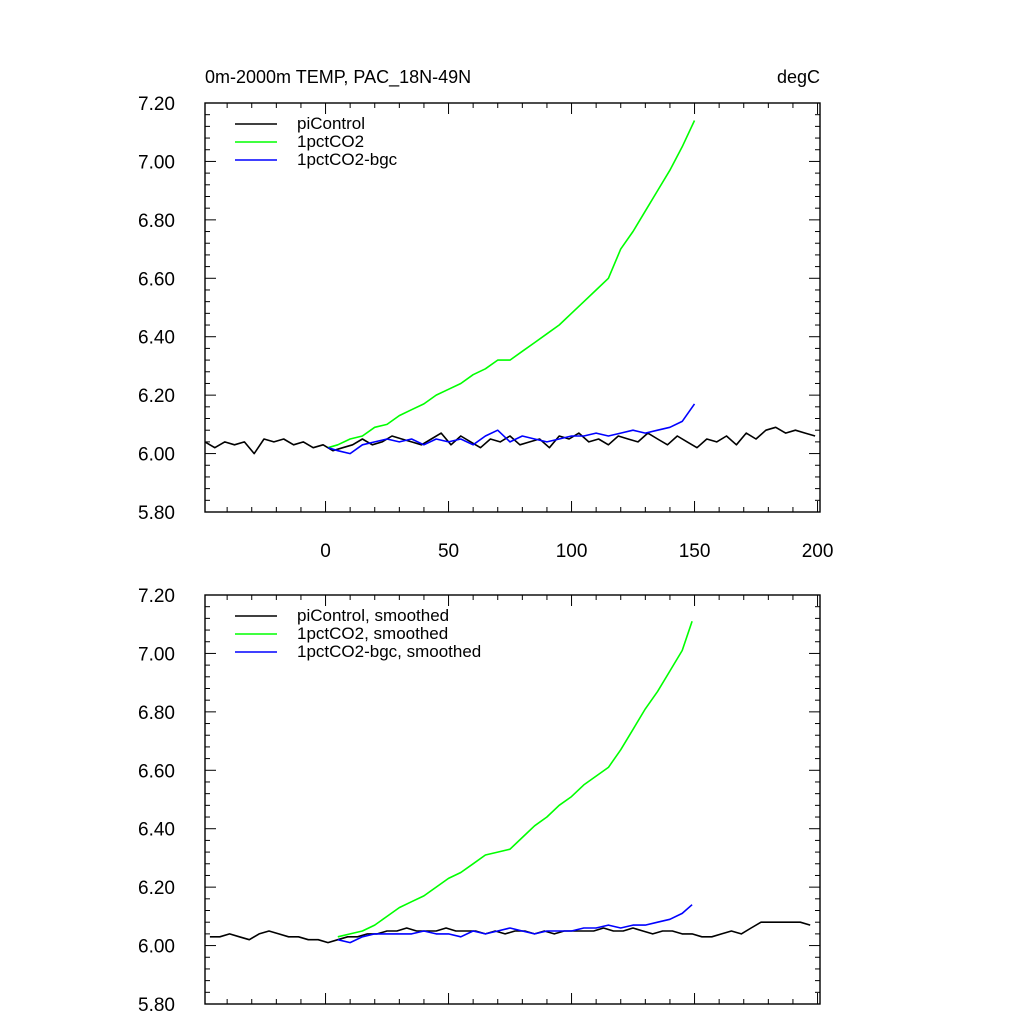  What do you see at coordinates (389, 651) in the screenshot?
I see `legend-label: 1pctCO2-bgc, smoothed` at bounding box center [389, 651].